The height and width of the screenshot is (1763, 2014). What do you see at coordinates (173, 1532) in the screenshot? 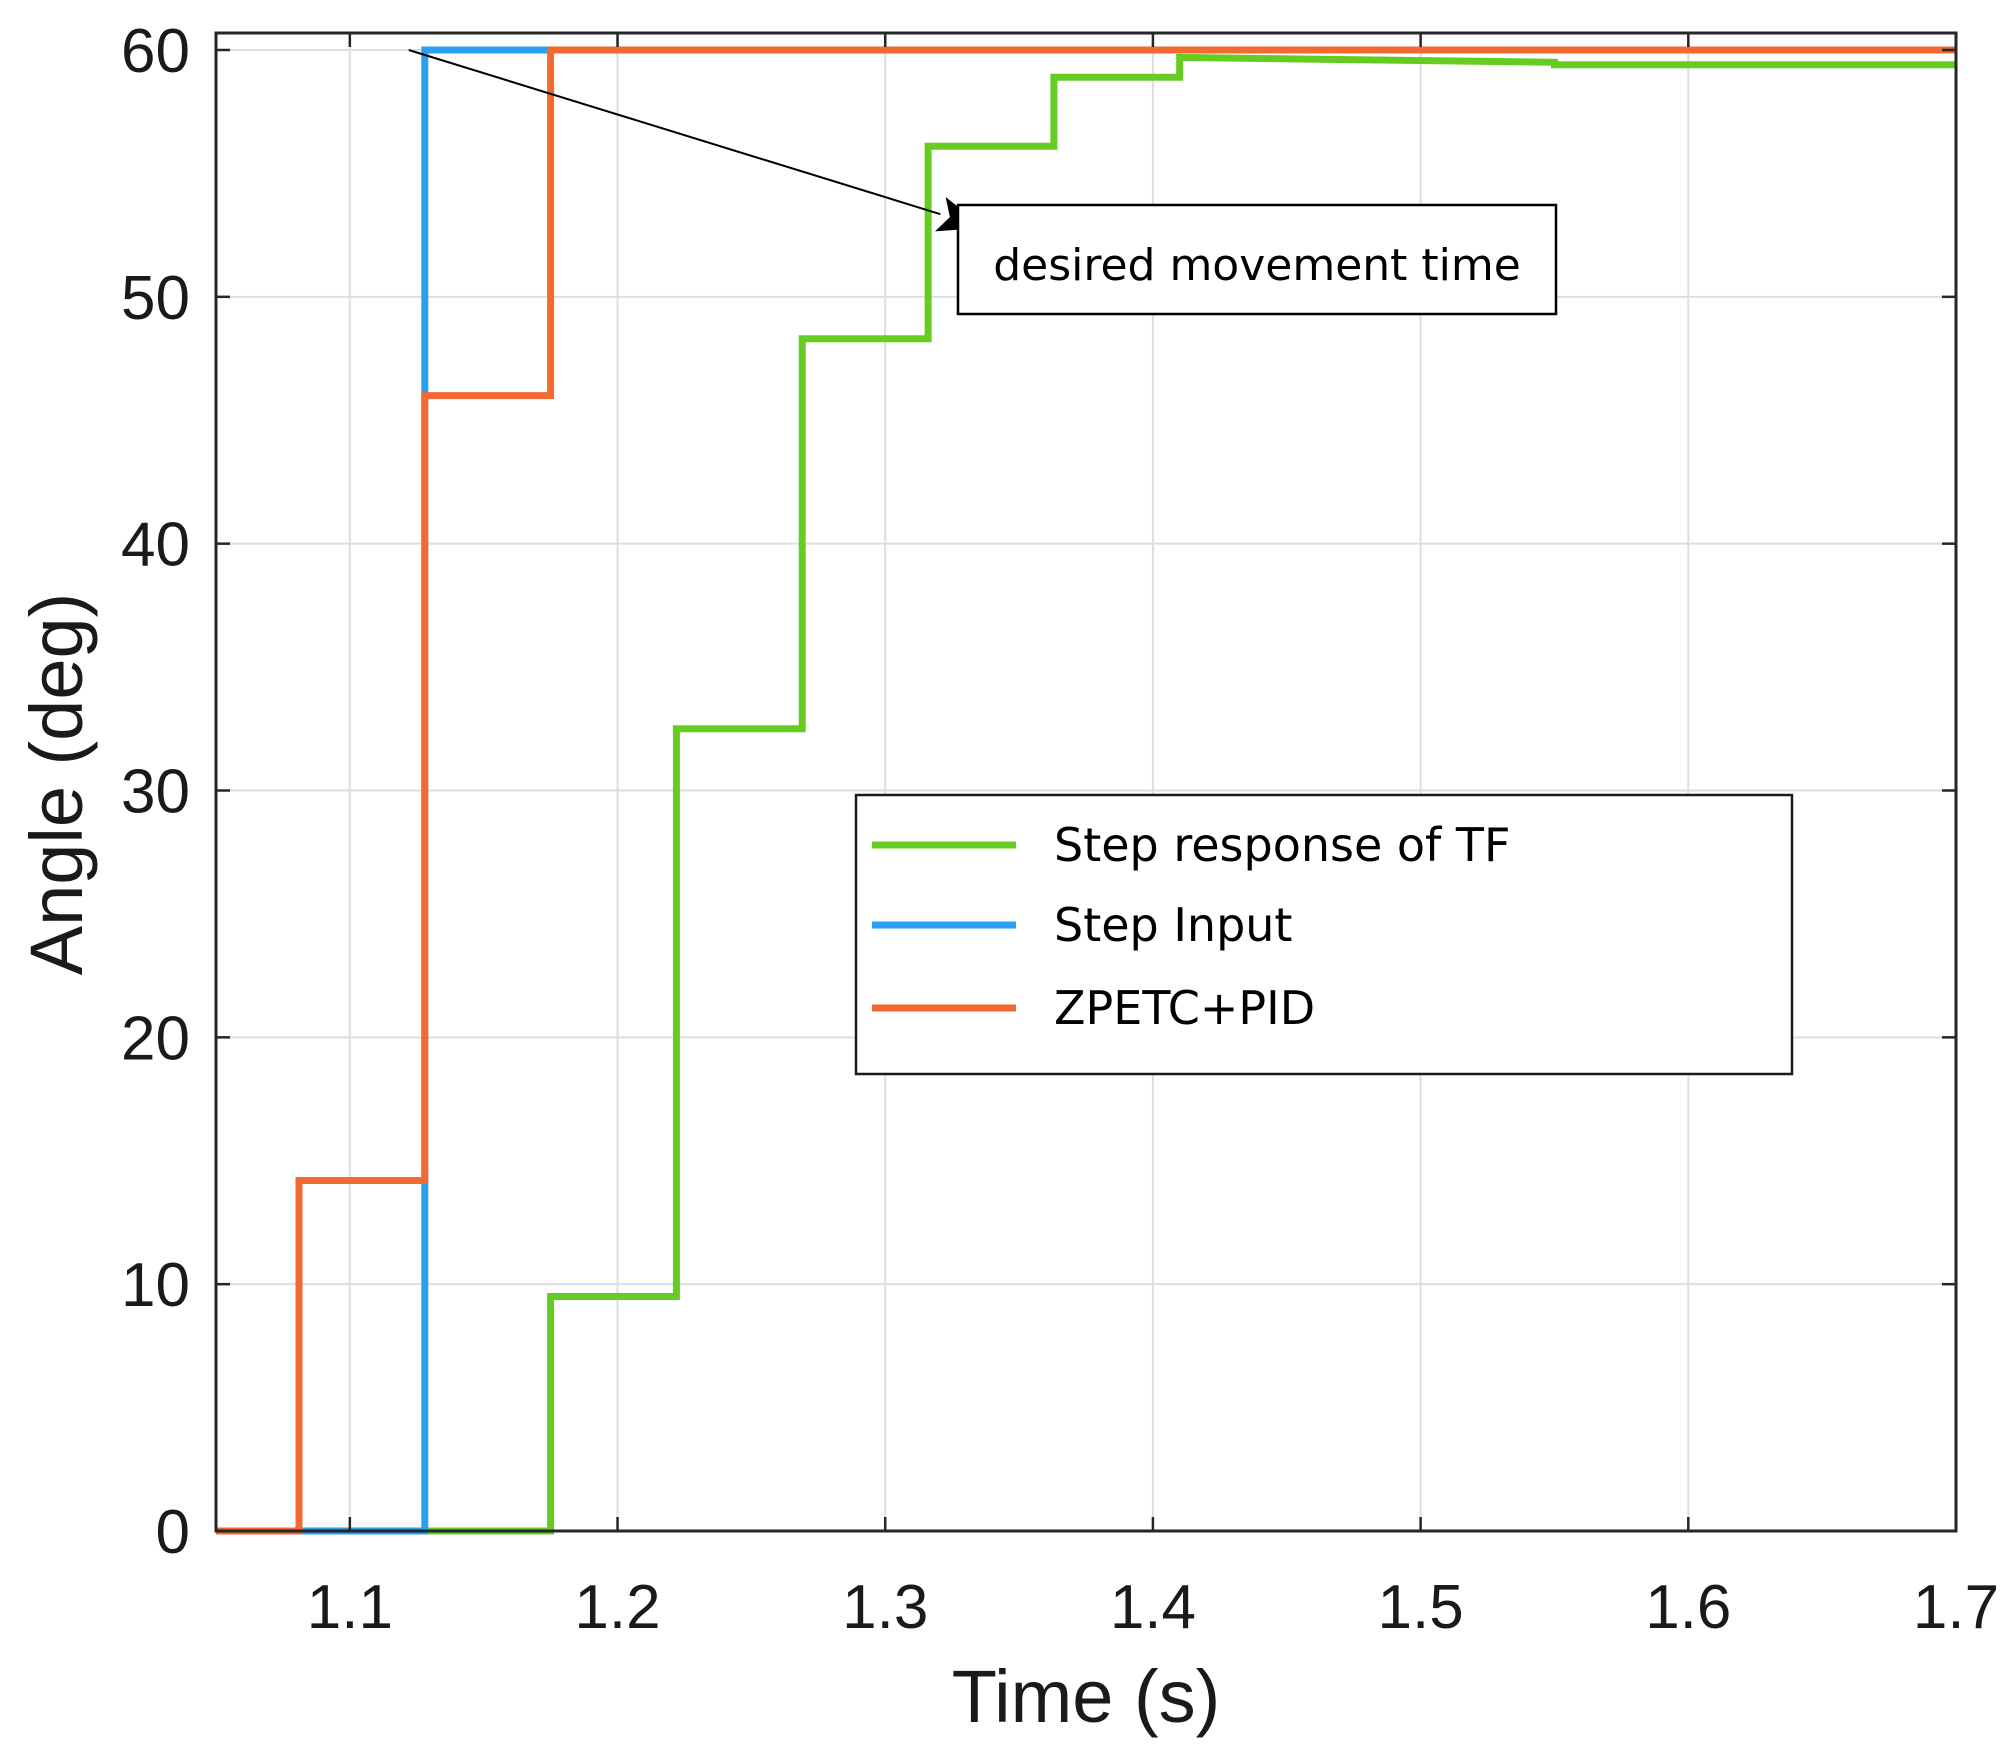
I see `y-tick-label: 0` at bounding box center [173, 1532].